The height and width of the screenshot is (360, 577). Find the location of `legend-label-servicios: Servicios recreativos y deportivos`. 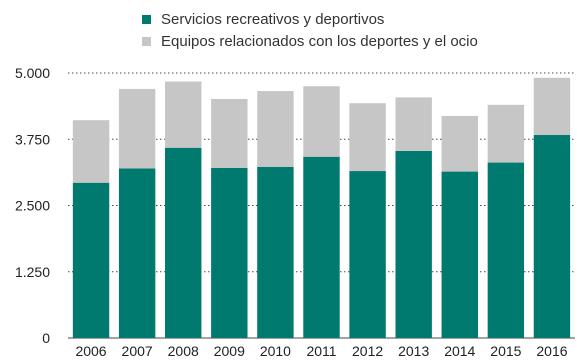

legend-label-servicios: Servicios recreativos y deportivos is located at coordinates (273, 19).